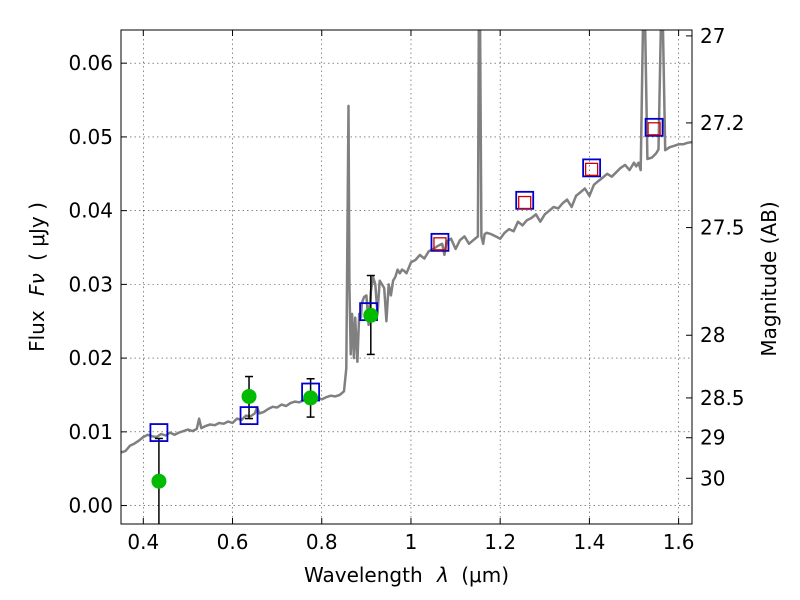  I want to click on y2-axis-label: Magnitude (AB), so click(769, 278).